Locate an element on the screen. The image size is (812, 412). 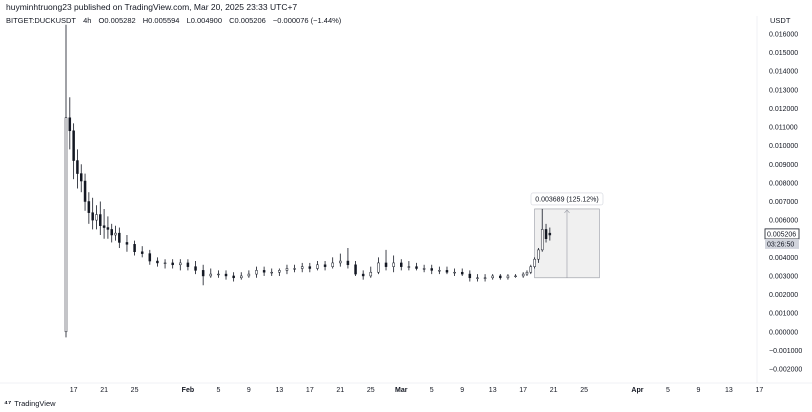
x-tick-label: Feb is located at coordinates (188, 390).